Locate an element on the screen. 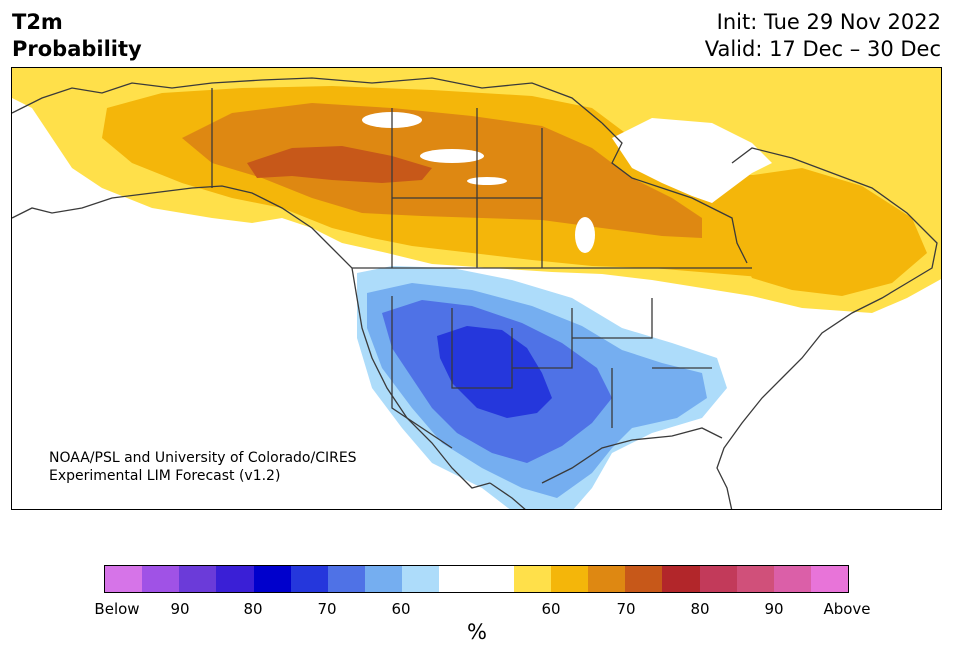 Image resolution: width=953 pixels, height=659 pixels. variable-title: T2m is located at coordinates (37, 22).